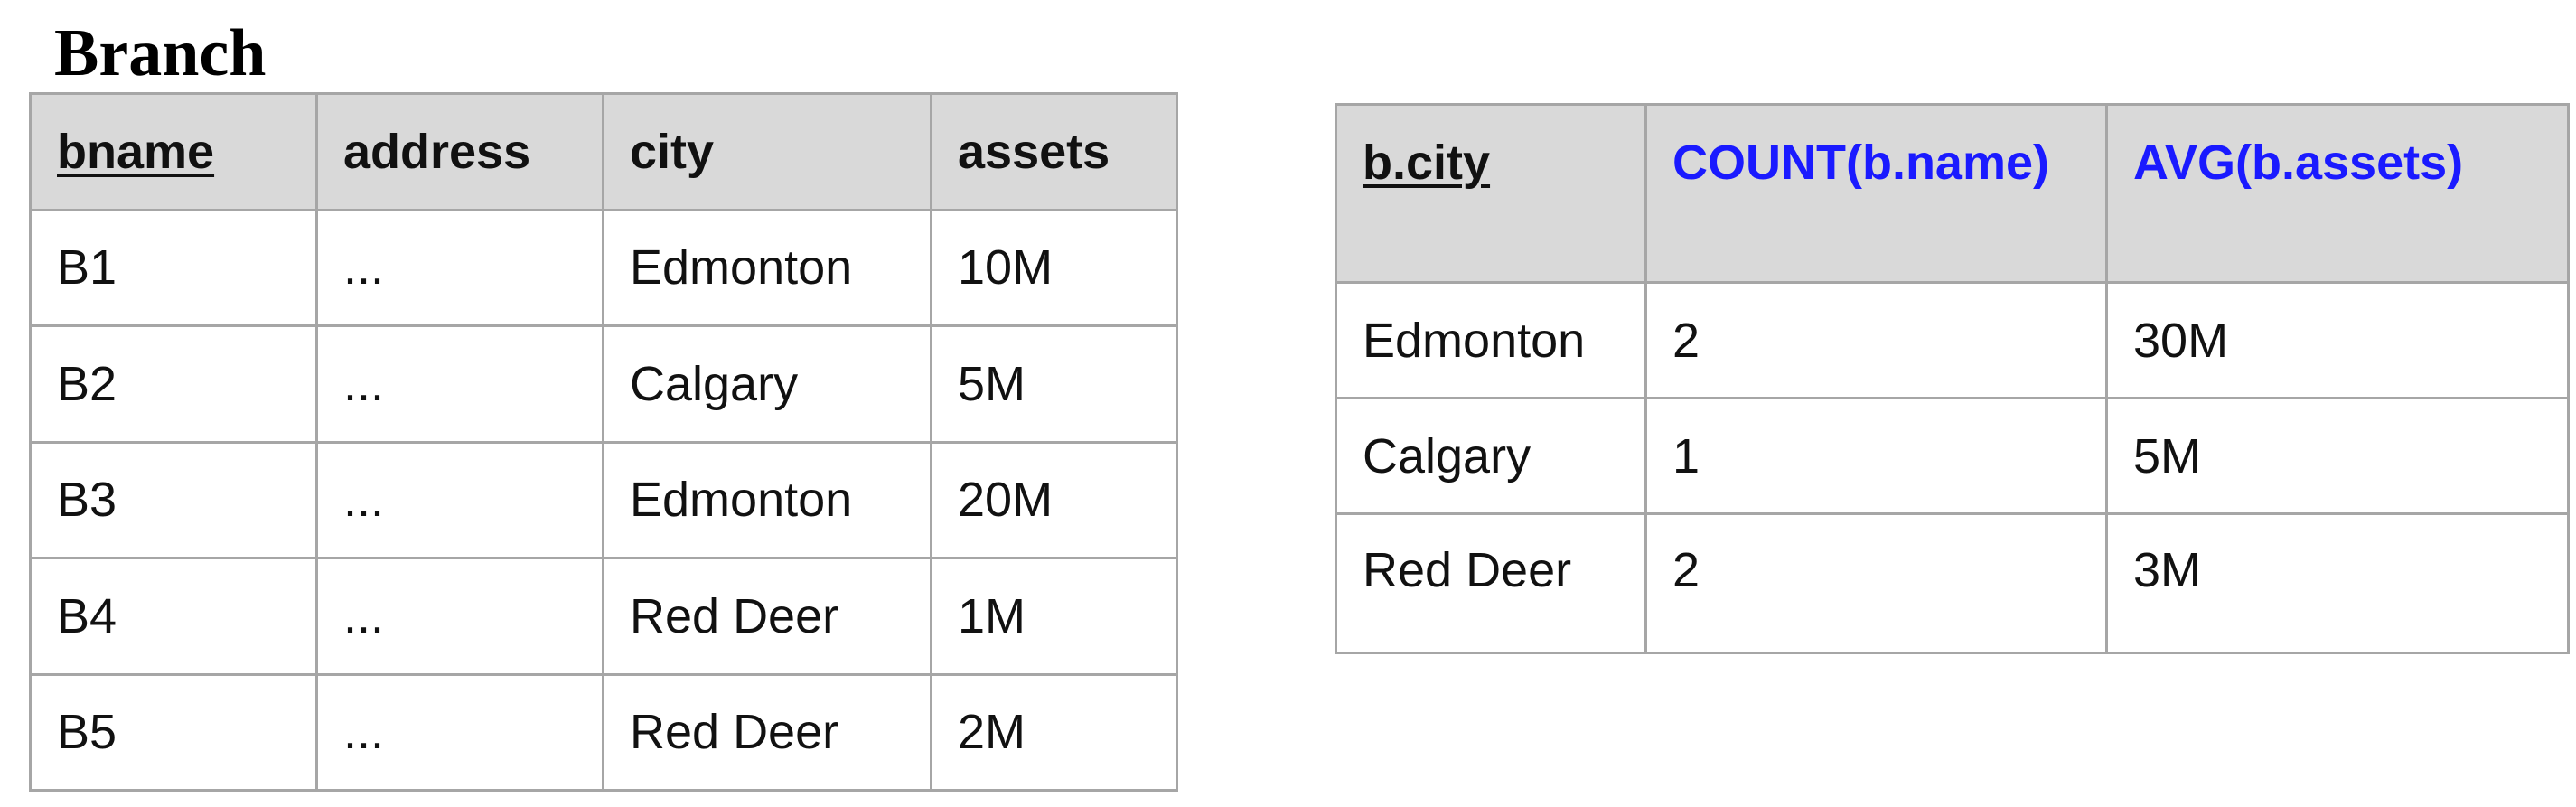 This screenshot has width=2576, height=807. What do you see at coordinates (173, 267) in the screenshot?
I see `table-cell: B1` at bounding box center [173, 267].